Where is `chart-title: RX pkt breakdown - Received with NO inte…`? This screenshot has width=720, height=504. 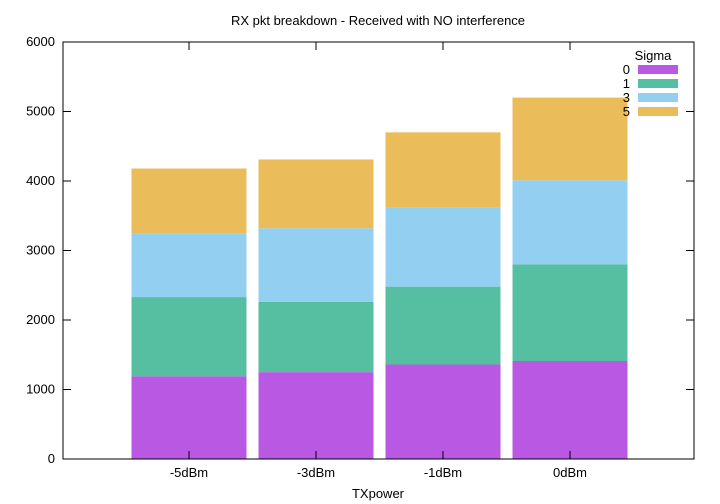
chart-title: RX pkt breakdown - Received with NO inte… is located at coordinates (378, 20).